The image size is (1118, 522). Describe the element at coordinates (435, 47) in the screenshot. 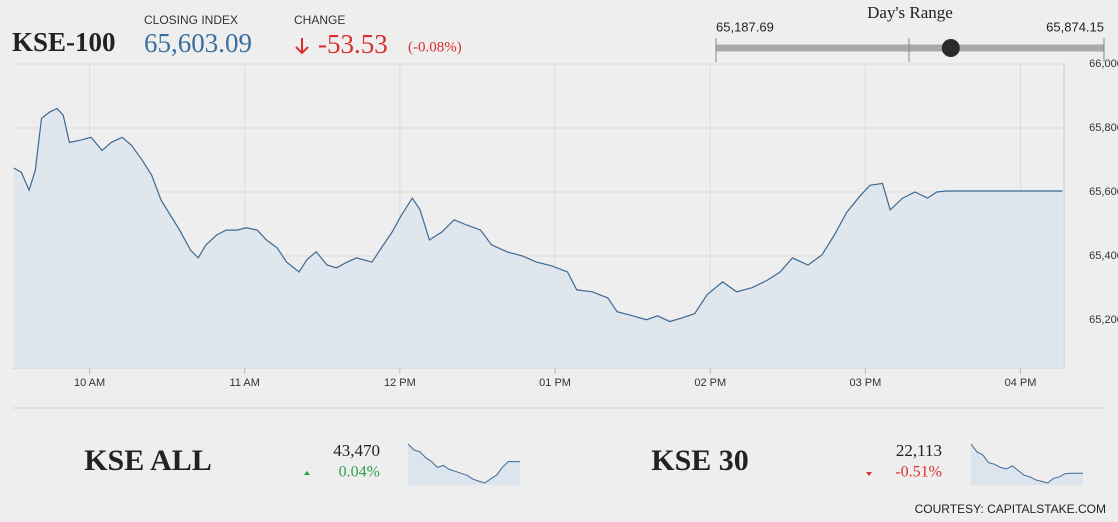

I see `change-percent: (-0.08%)` at that location.